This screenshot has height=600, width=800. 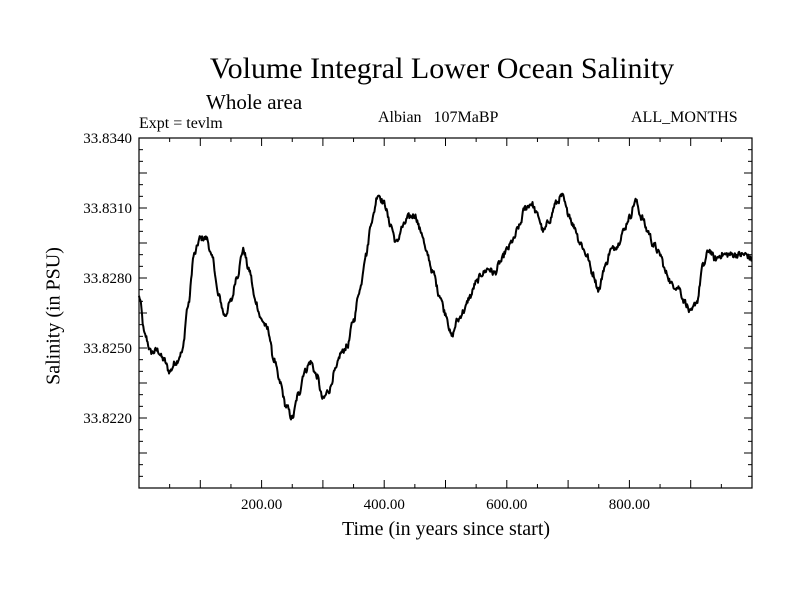 I want to click on x-tick-label: 800.00, so click(x=629, y=505).